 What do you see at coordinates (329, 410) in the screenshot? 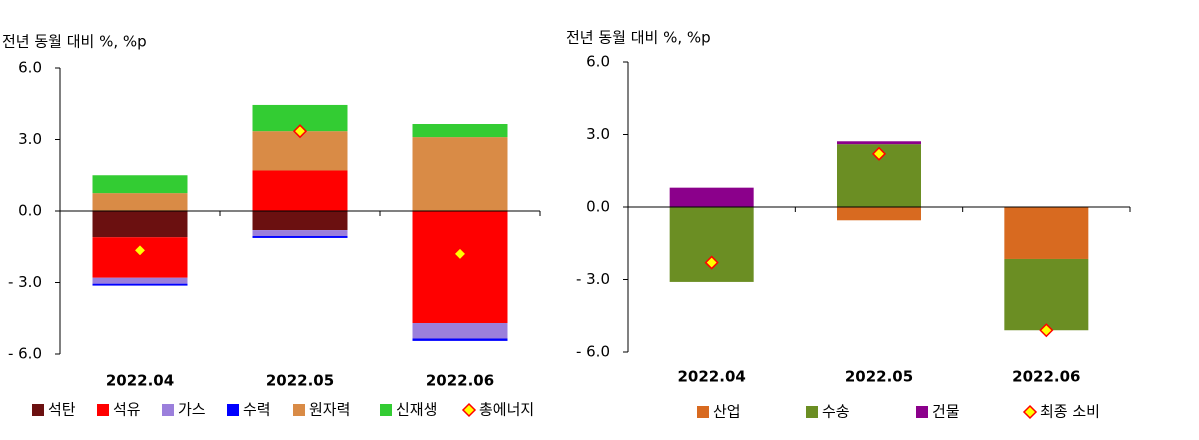
I see `legend-label: 원자력` at bounding box center [329, 410].